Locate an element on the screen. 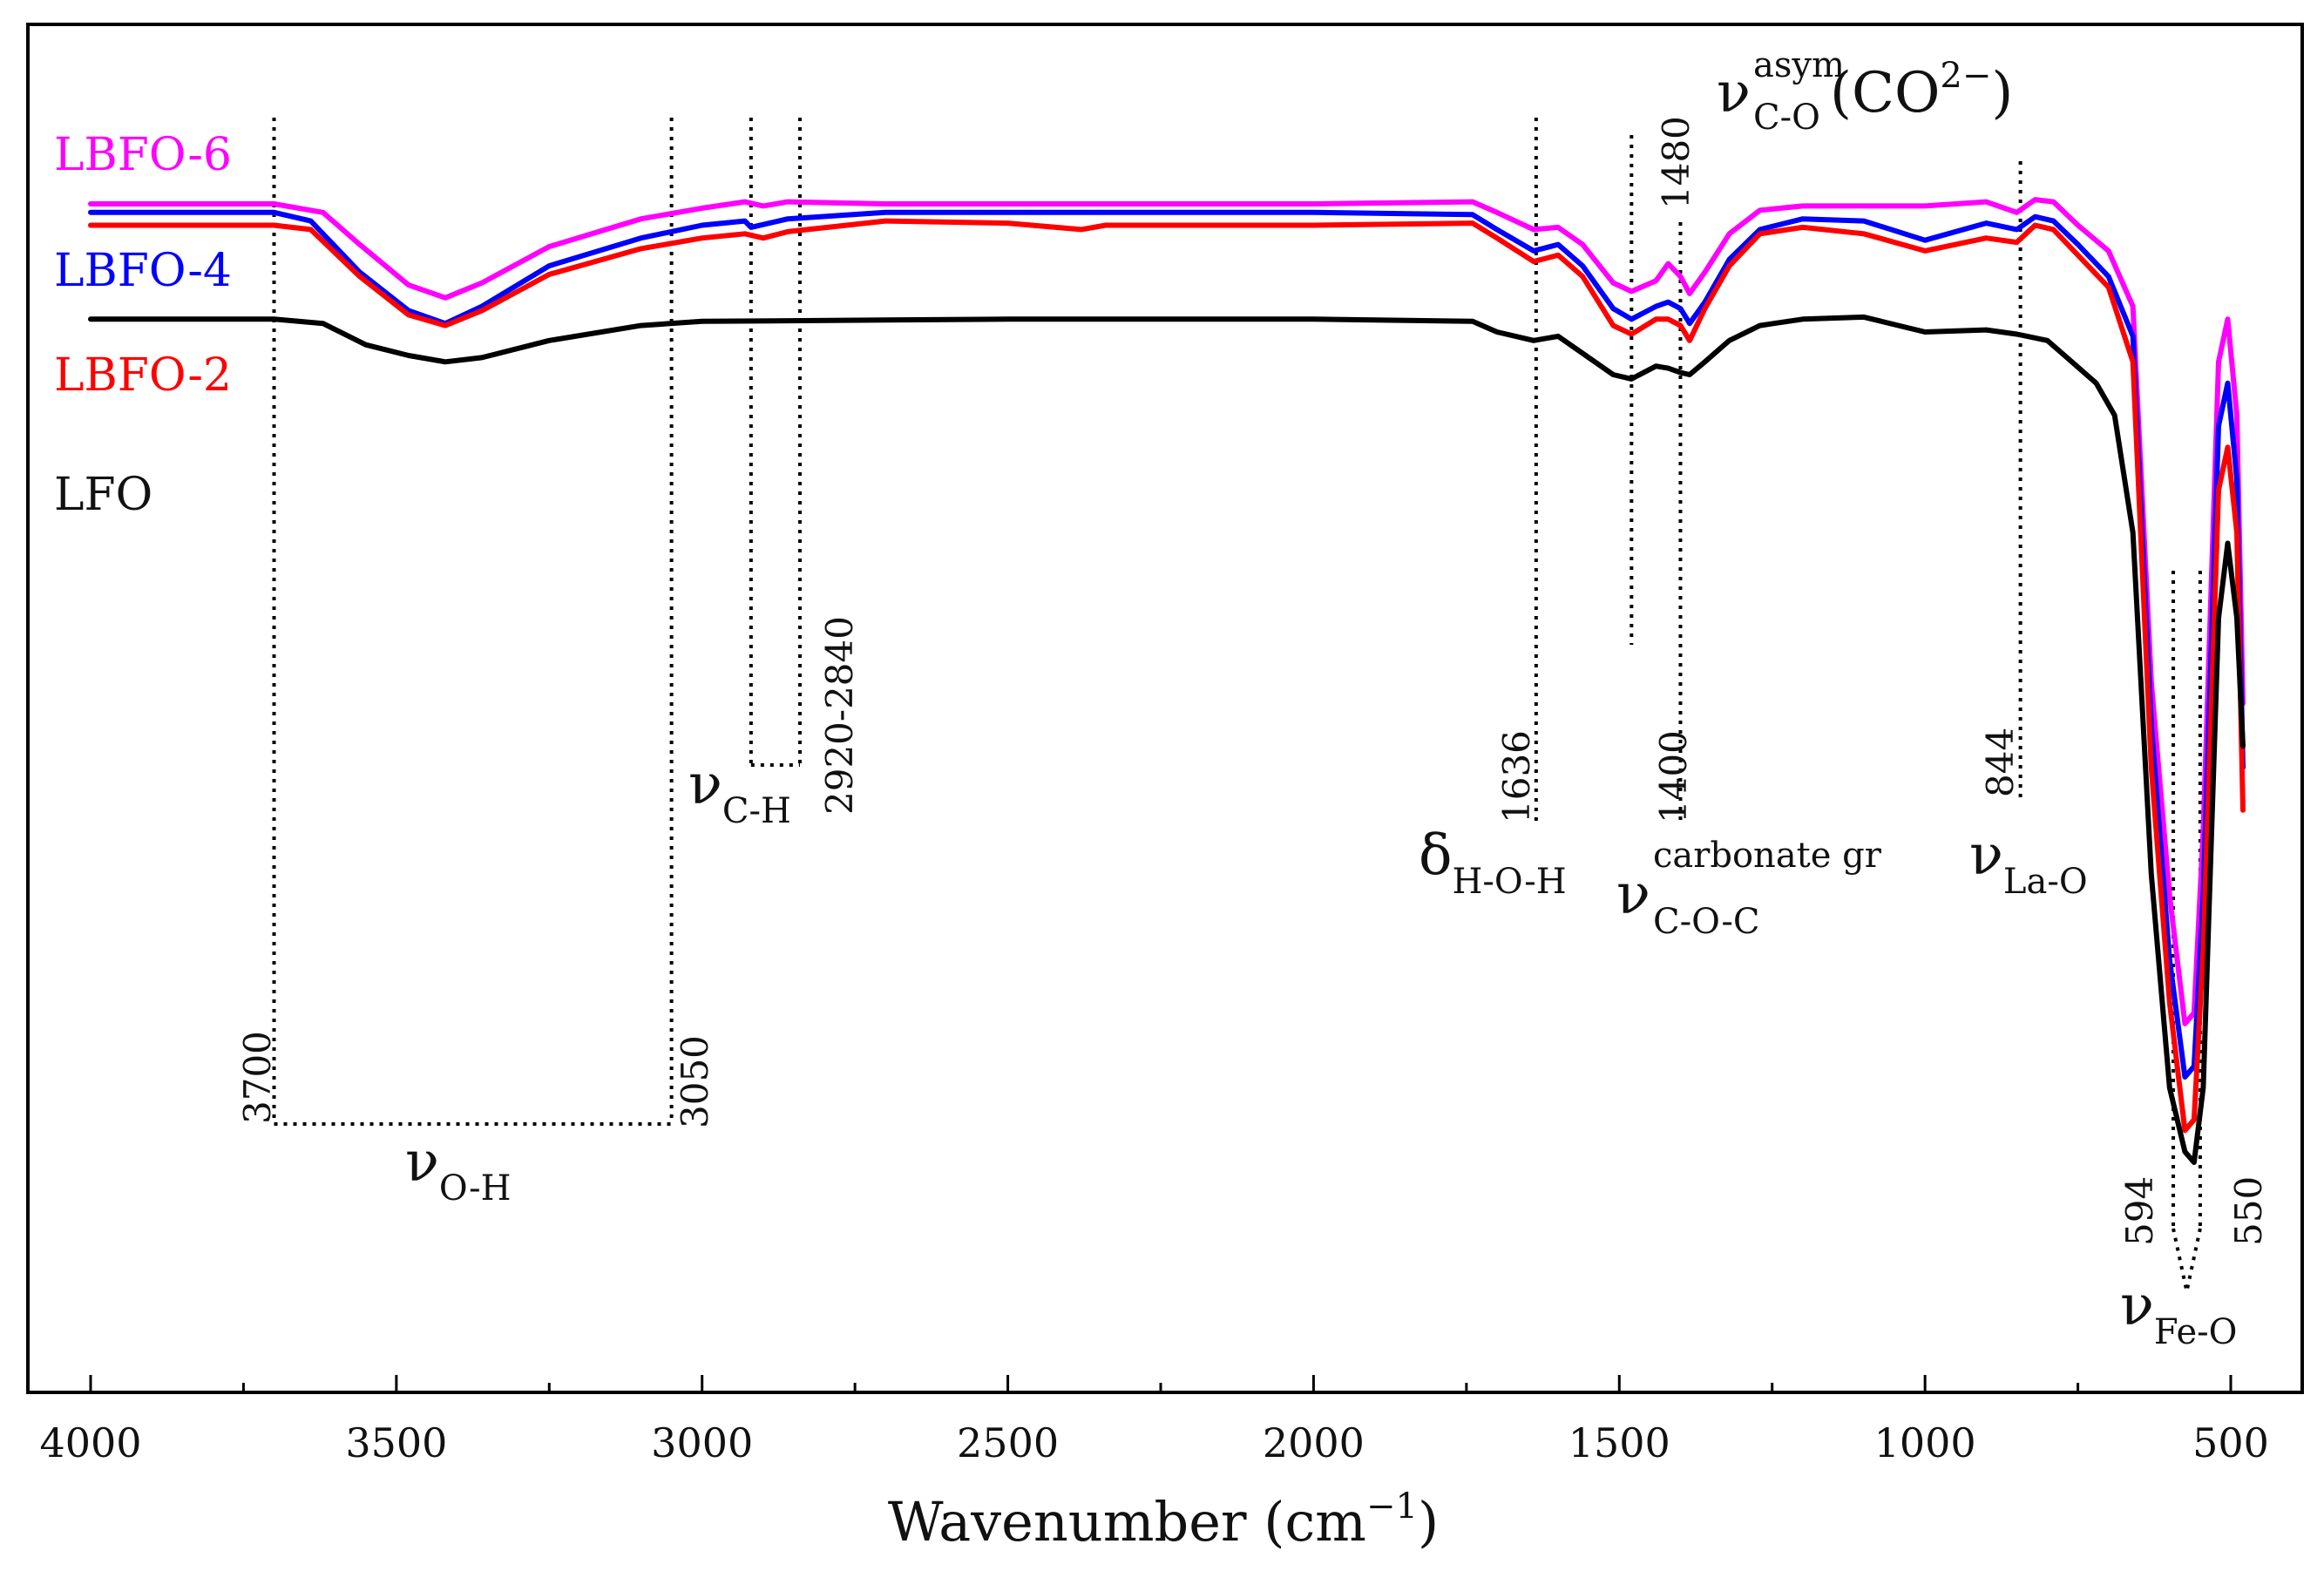 Image resolution: width=2324 pixels, height=1571 pixels. peak-label-550: 550 is located at coordinates (2249, 1211).